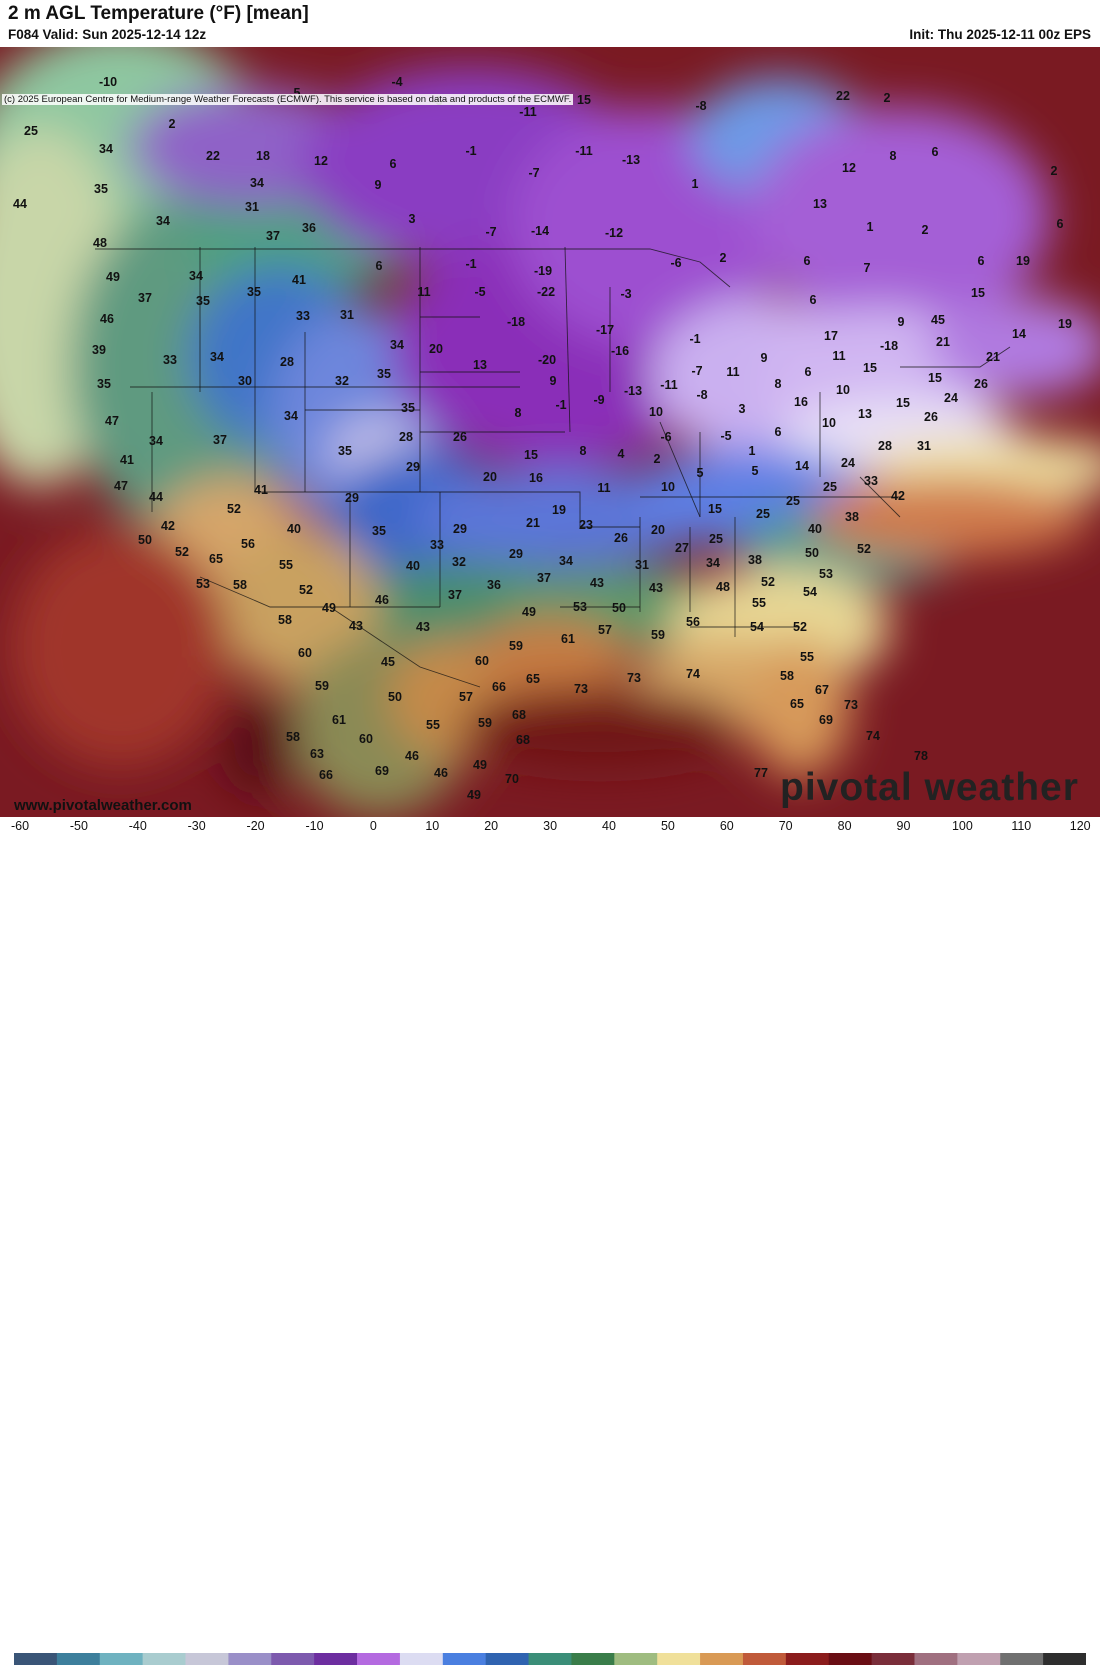 This screenshot has width=1100, height=1665. What do you see at coordinates (695, 184) in the screenshot?
I see `temperature-label: 1` at bounding box center [695, 184].